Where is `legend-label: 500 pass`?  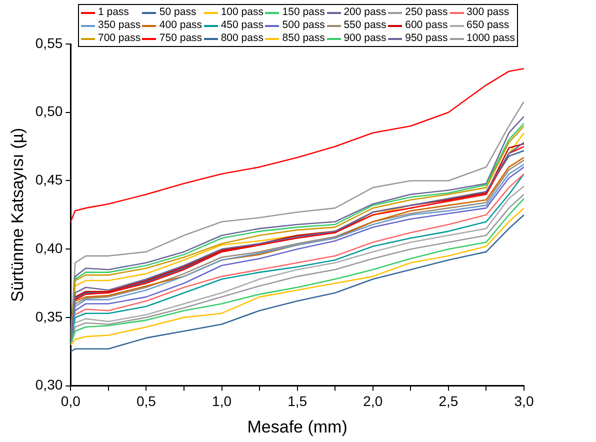
legend-label: 500 pass is located at coordinates (303, 25).